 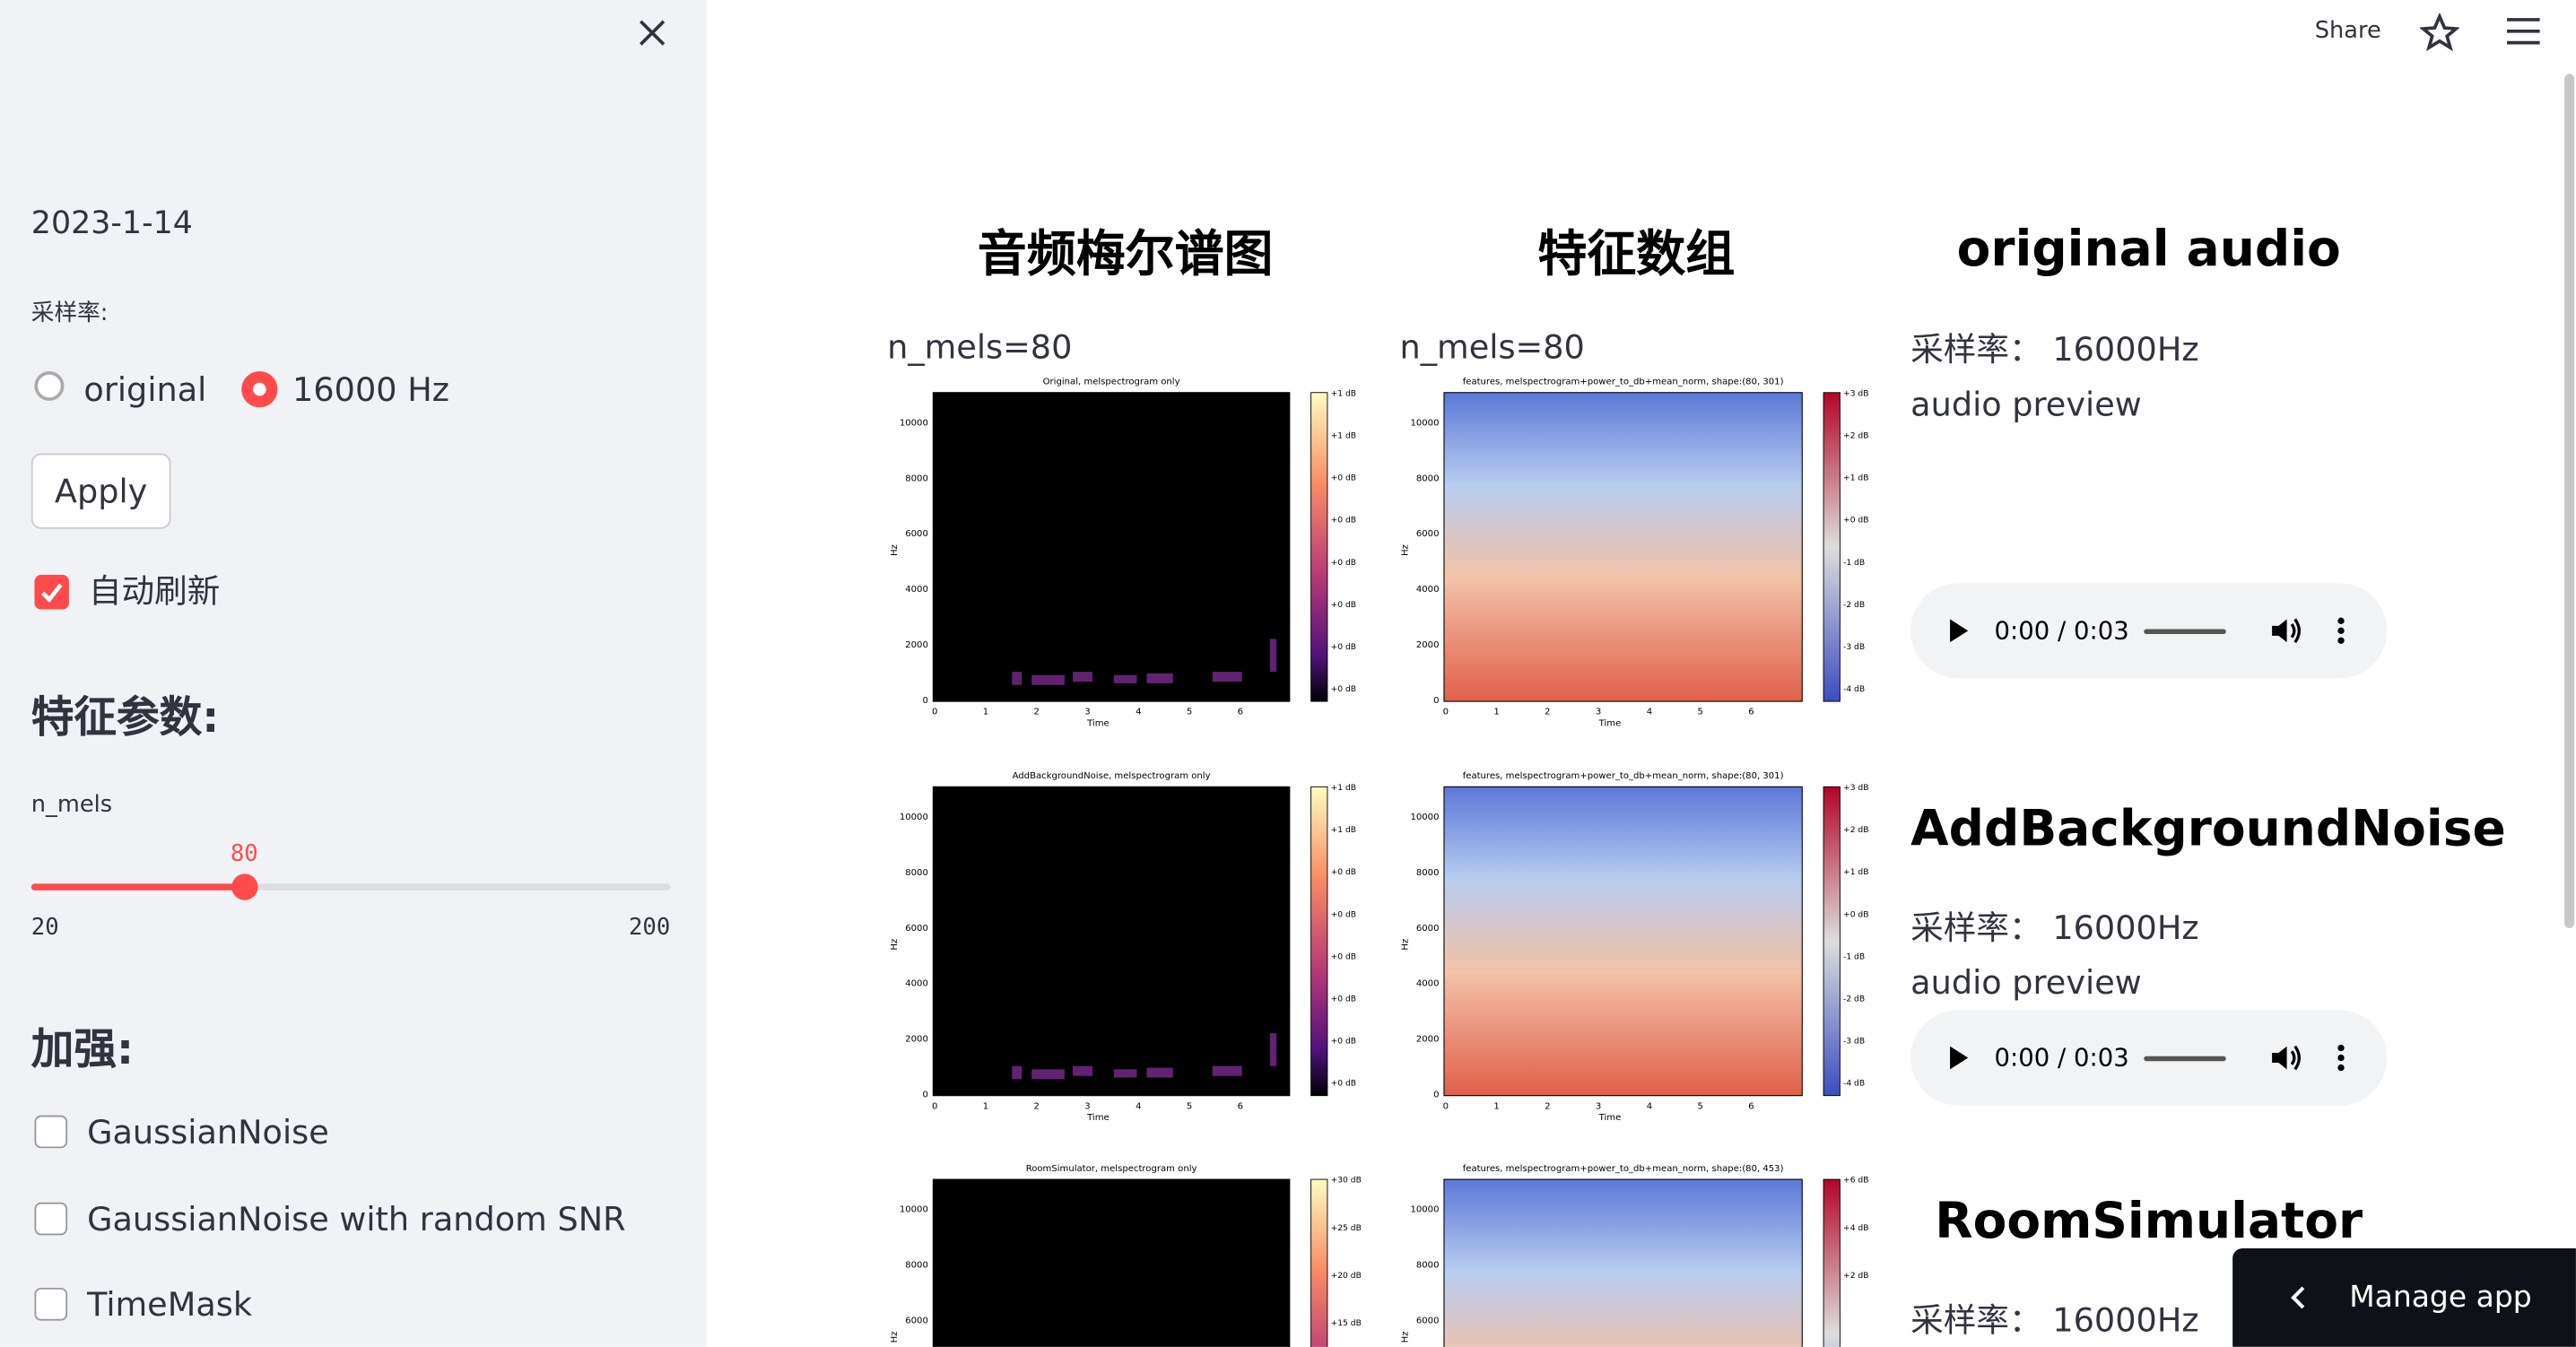 What do you see at coordinates (1111, 382) in the screenshot?
I see `plot-title: Original, melspectrogram only` at bounding box center [1111, 382].